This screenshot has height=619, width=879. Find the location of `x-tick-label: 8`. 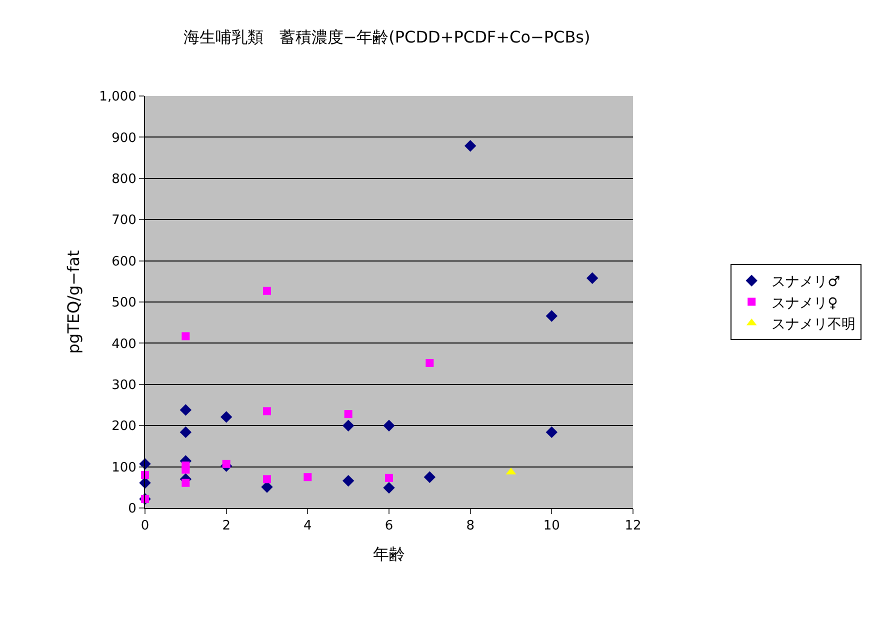

x-tick-label: 8 is located at coordinates (470, 526).